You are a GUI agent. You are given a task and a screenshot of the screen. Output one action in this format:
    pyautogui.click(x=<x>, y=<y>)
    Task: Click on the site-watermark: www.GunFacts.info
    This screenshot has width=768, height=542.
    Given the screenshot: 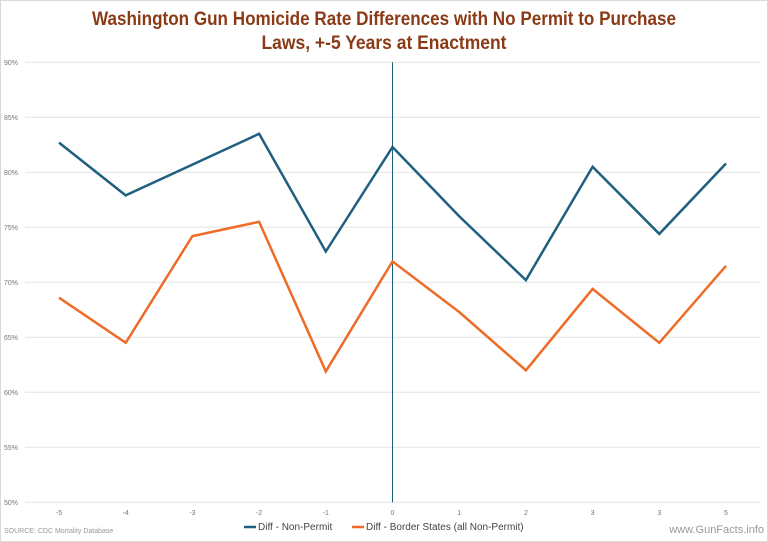 What is the action you would take?
    pyautogui.click(x=716, y=530)
    